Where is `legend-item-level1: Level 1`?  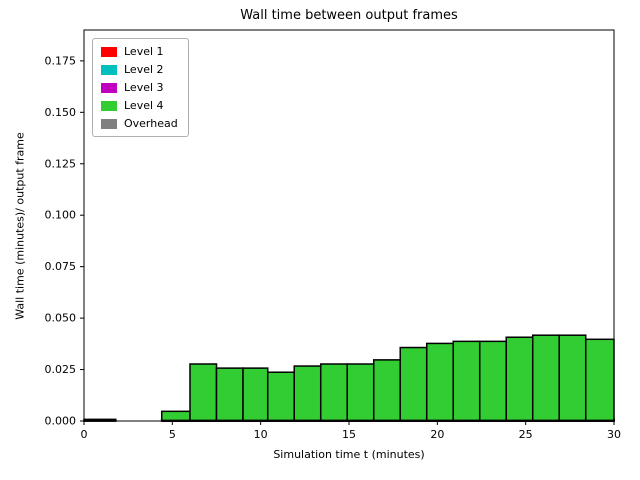 legend-item-level1: Level 1 is located at coordinates (139, 51).